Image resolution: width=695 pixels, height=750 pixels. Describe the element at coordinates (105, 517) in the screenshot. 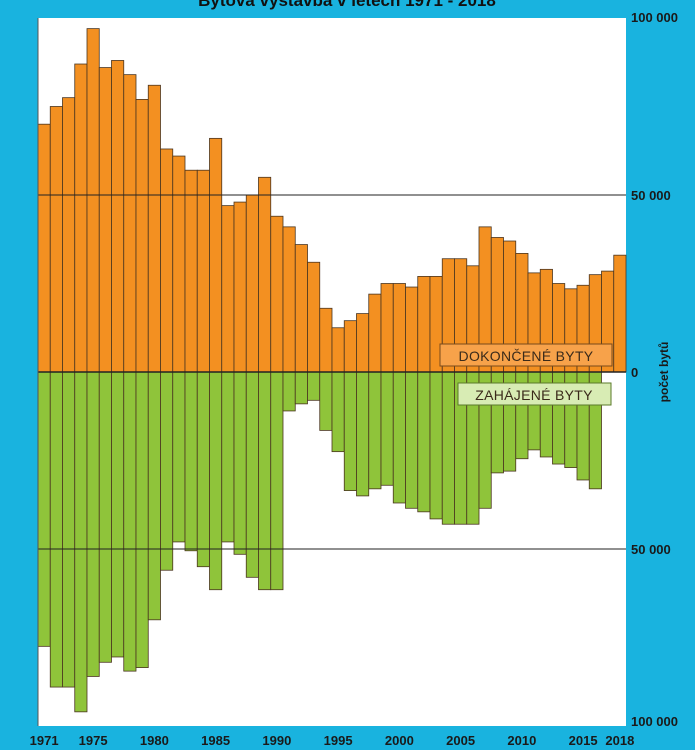

I see `bar-started-1976` at that location.